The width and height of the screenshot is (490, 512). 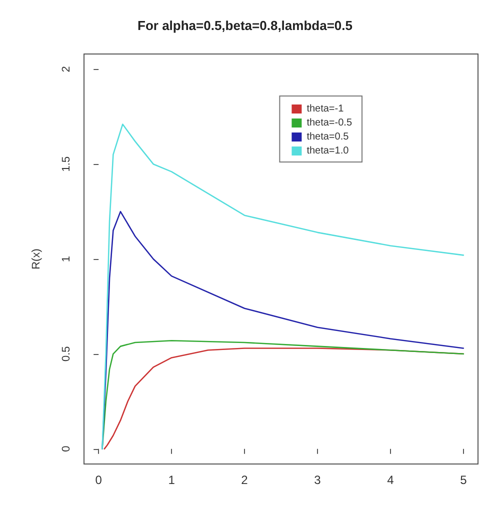 I want to click on x-tick-label: 5, so click(x=464, y=480).